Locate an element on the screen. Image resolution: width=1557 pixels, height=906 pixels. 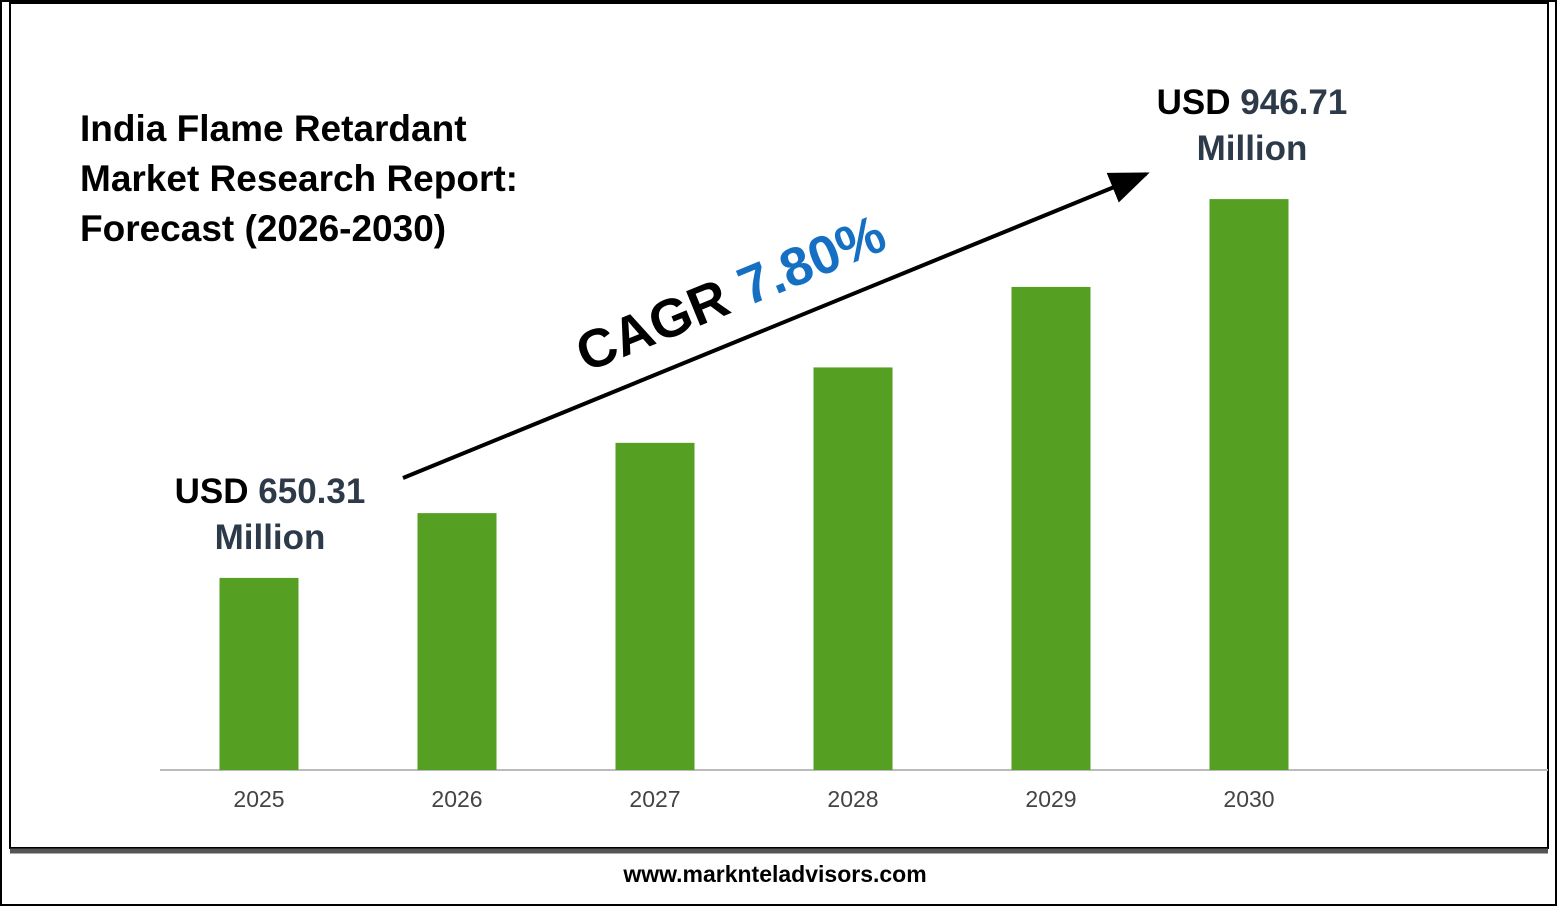
x-tick-label: 2028 is located at coordinates (852, 799).